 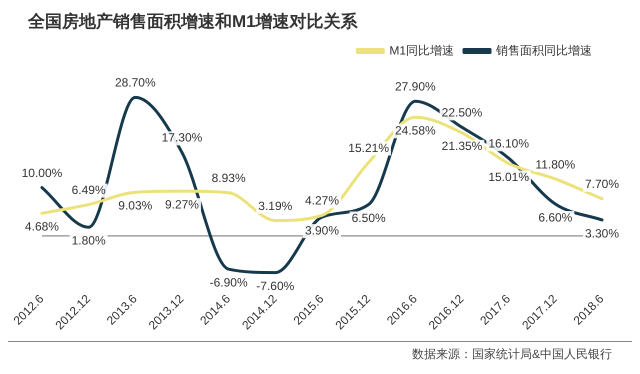 I want to click on data-label: 8.93%, so click(x=229, y=178).